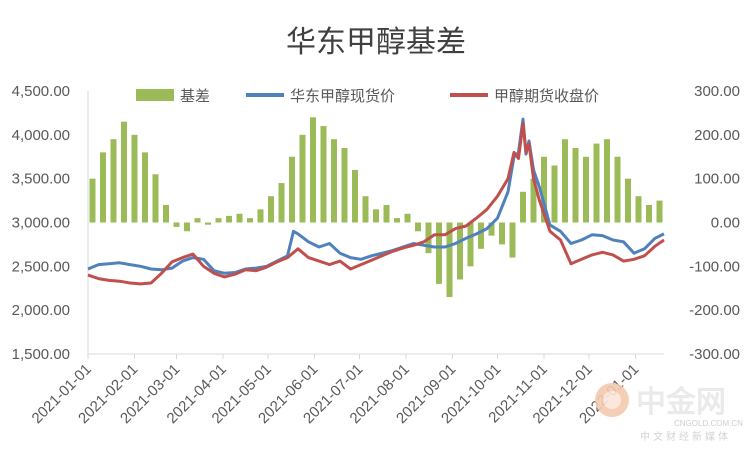  I want to click on watermark: 中金网 CNGOLD.COM.CN 中文财经新媒体, so click(669, 413).